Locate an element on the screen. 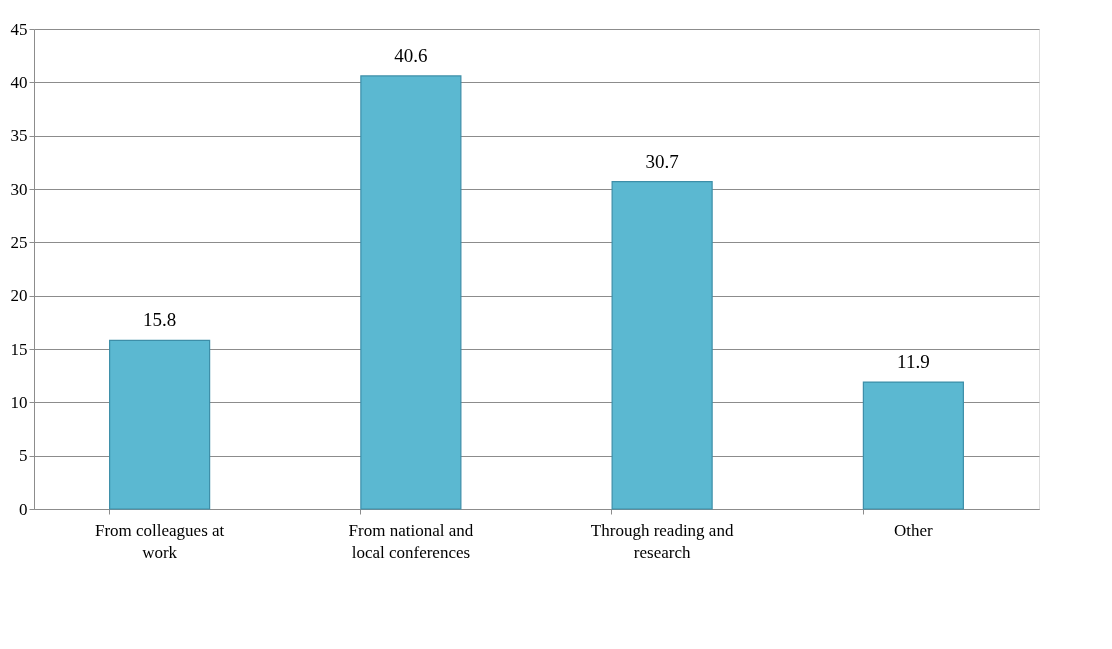  x-tick-label: Through reading and research is located at coordinates (662, 541).